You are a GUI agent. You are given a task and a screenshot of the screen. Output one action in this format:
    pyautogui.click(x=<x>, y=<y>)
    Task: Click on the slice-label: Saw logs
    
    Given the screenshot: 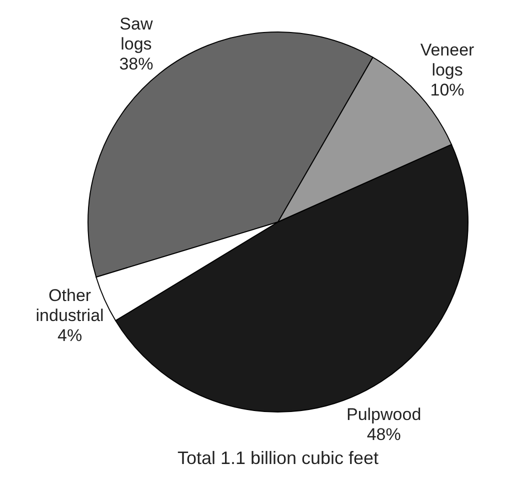 What is the action you would take?
    pyautogui.click(x=137, y=34)
    